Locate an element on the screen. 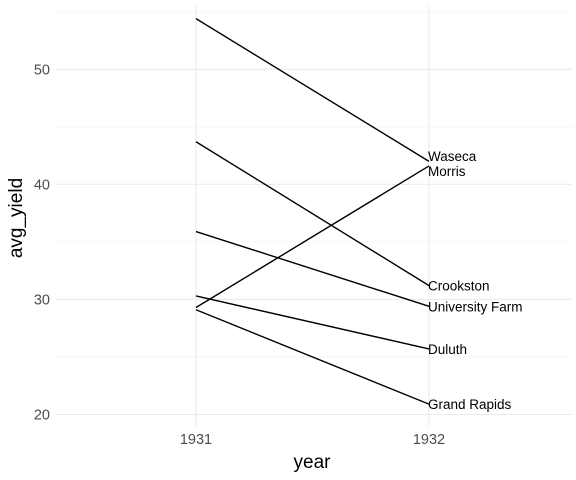  y-tick-label: 40 is located at coordinates (42, 185).